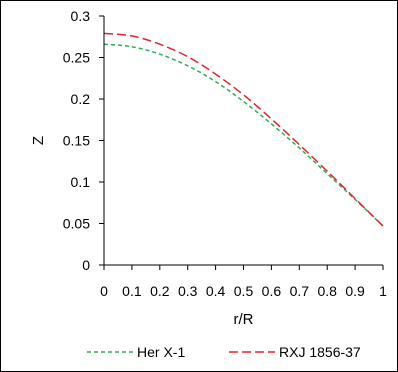 This screenshot has width=398, height=372. What do you see at coordinates (76, 224) in the screenshot?
I see `y-tick-label: 0.05` at bounding box center [76, 224].